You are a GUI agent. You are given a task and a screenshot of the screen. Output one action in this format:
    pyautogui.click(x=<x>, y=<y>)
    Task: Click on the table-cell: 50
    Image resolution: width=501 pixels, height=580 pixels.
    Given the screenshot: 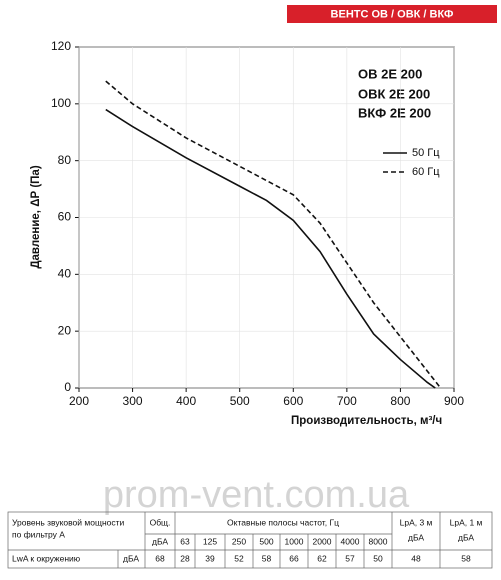 What is the action you would take?
    pyautogui.click(x=378, y=558)
    